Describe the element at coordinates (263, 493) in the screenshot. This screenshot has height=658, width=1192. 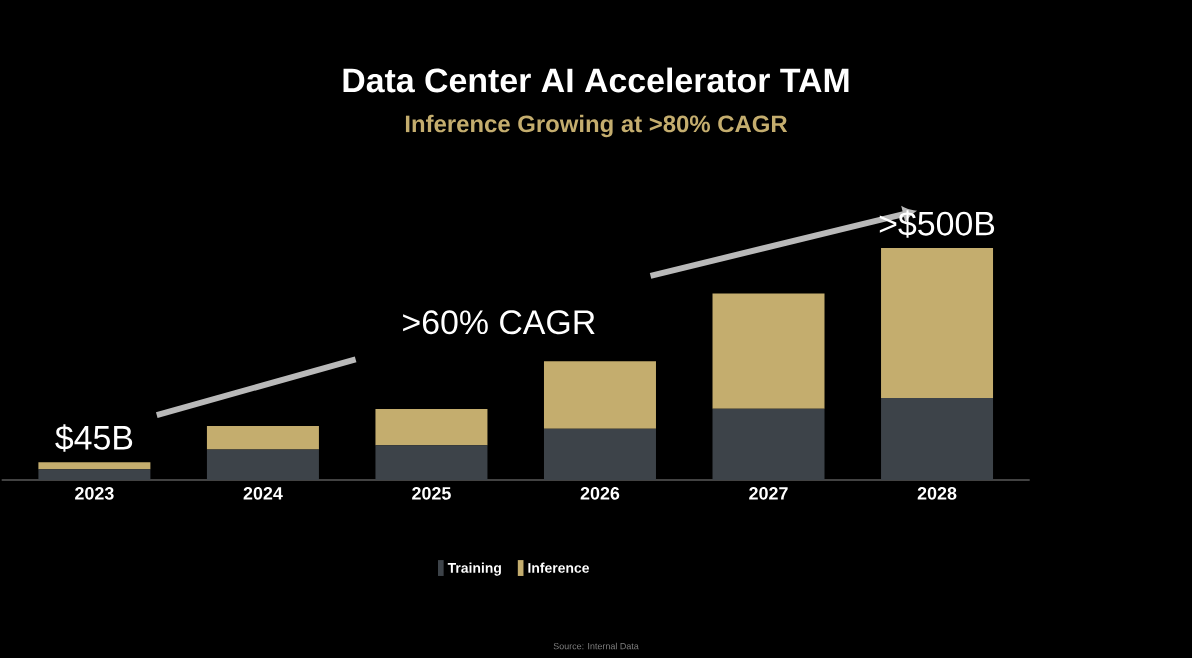
I see `x-tick-label: 2024` at that location.